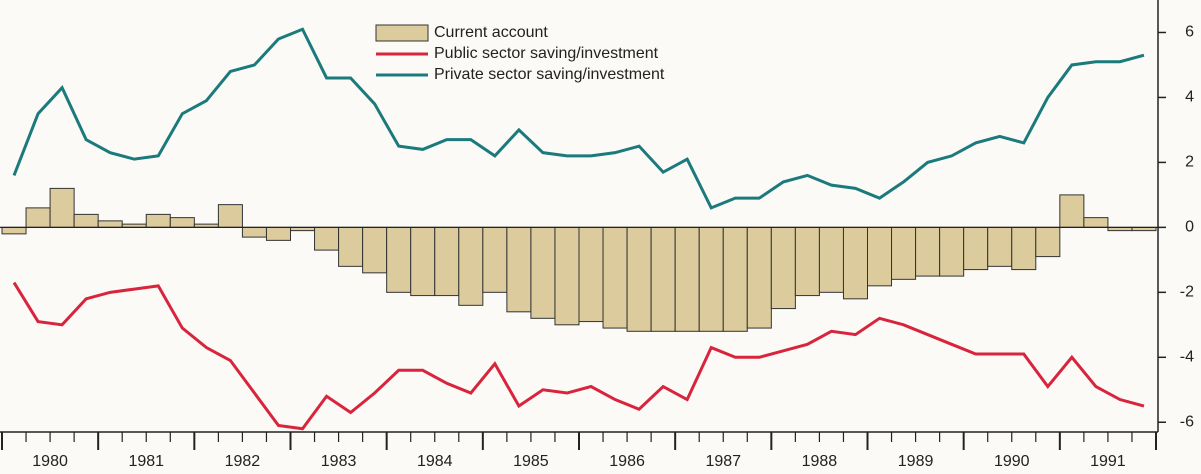 This screenshot has height=474, width=1201. What do you see at coordinates (146, 461) in the screenshot?
I see `x-tick-label: 1981` at bounding box center [146, 461].